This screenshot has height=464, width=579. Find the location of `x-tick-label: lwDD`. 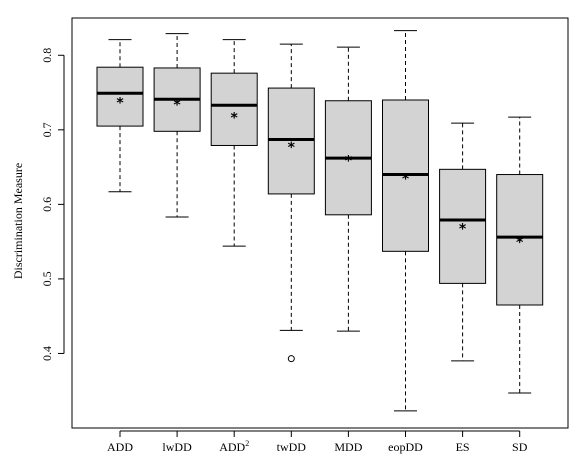

x-tick-label: lwDD is located at coordinates (177, 447).